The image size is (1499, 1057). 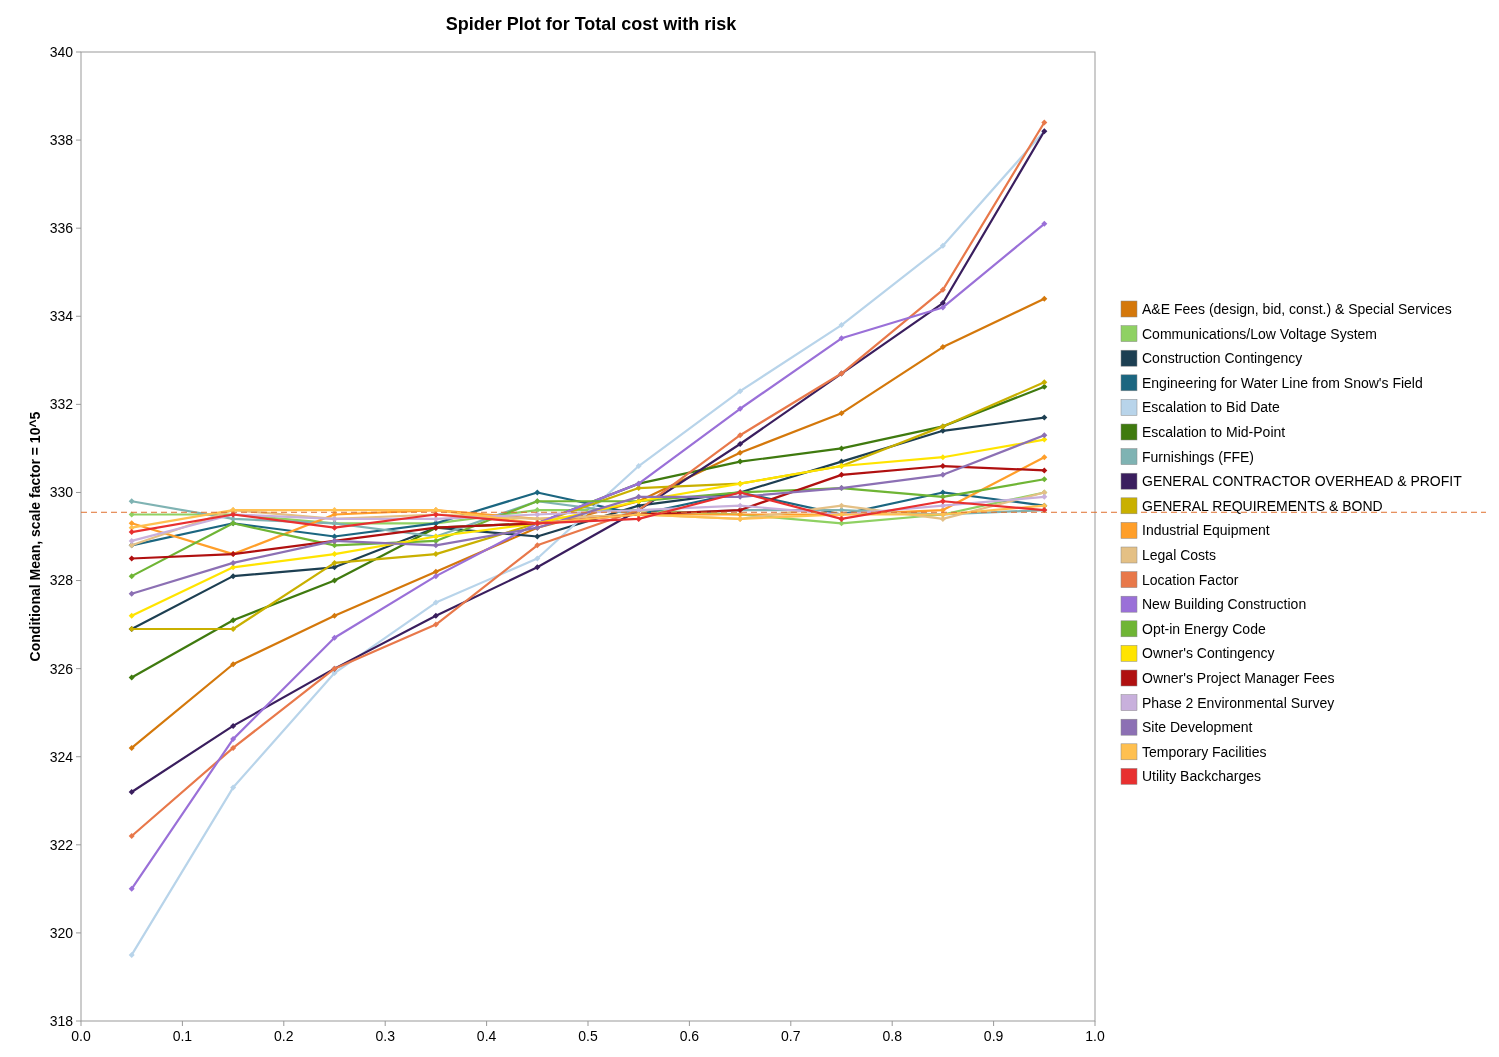 What do you see at coordinates (61, 756) in the screenshot?
I see `y-tick-label: 324` at bounding box center [61, 756].